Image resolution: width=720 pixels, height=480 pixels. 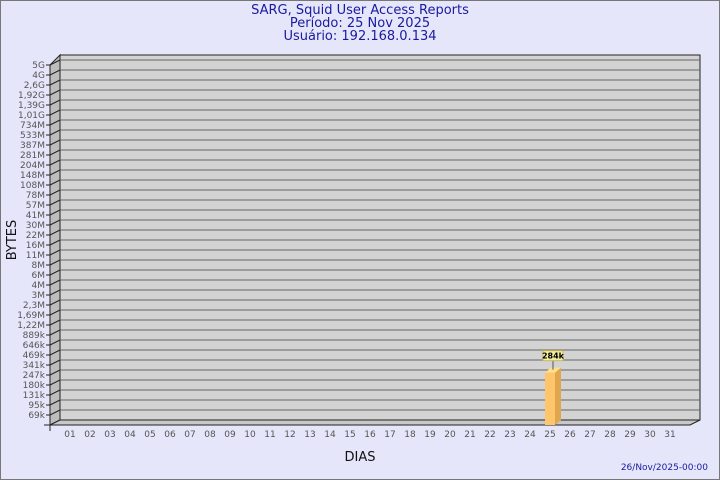 I want to click on y-tick-label: 281M, so click(x=32, y=156).